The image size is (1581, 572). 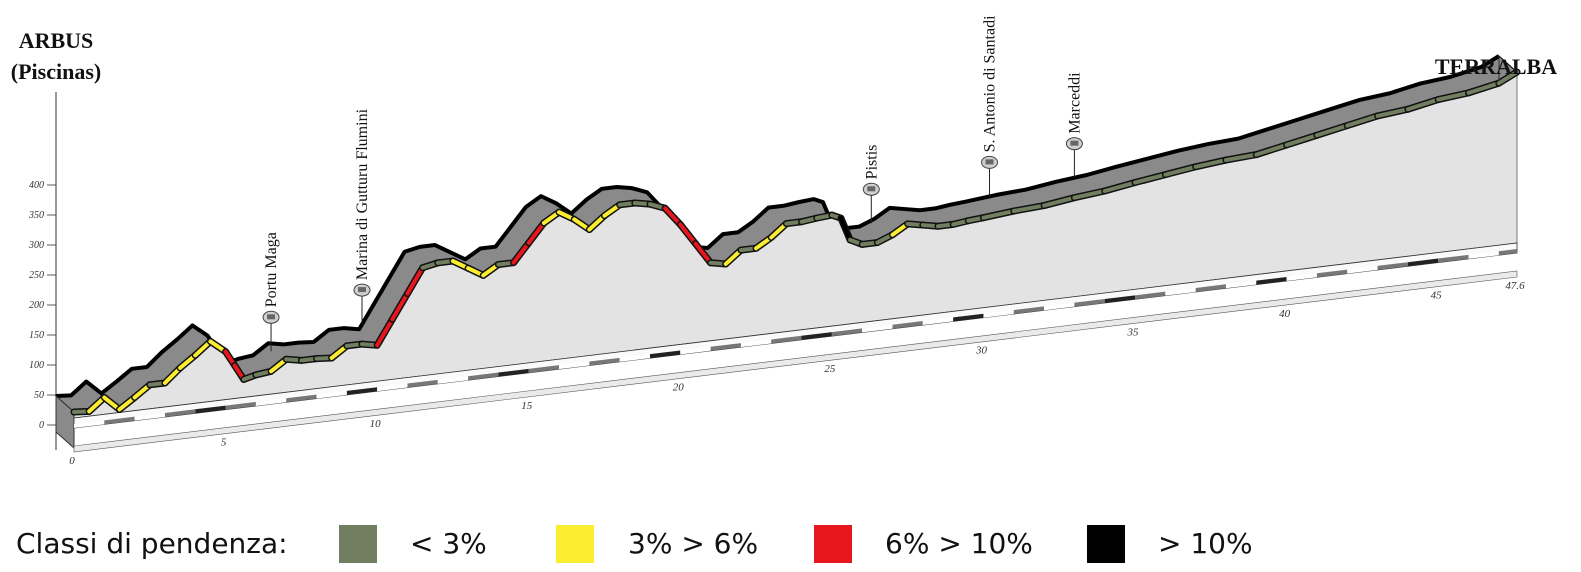 I want to click on waypoint: S. Antonio di Santadi, so click(x=990, y=106).